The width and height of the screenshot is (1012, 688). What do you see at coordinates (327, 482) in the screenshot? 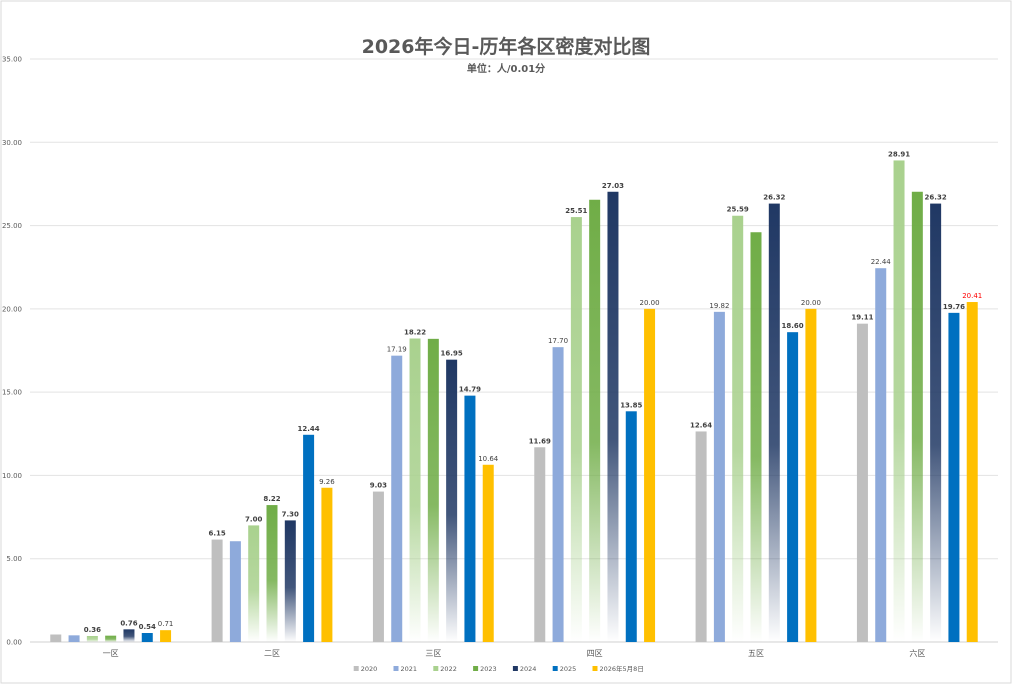
I see `data-label: 9.26` at bounding box center [327, 482].